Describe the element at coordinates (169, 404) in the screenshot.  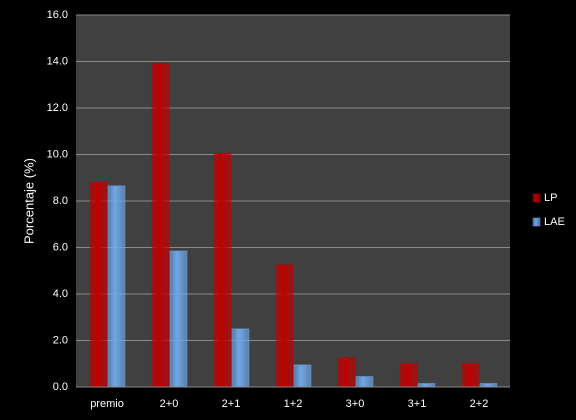
I see `x-tick-label: 2+0` at that location.